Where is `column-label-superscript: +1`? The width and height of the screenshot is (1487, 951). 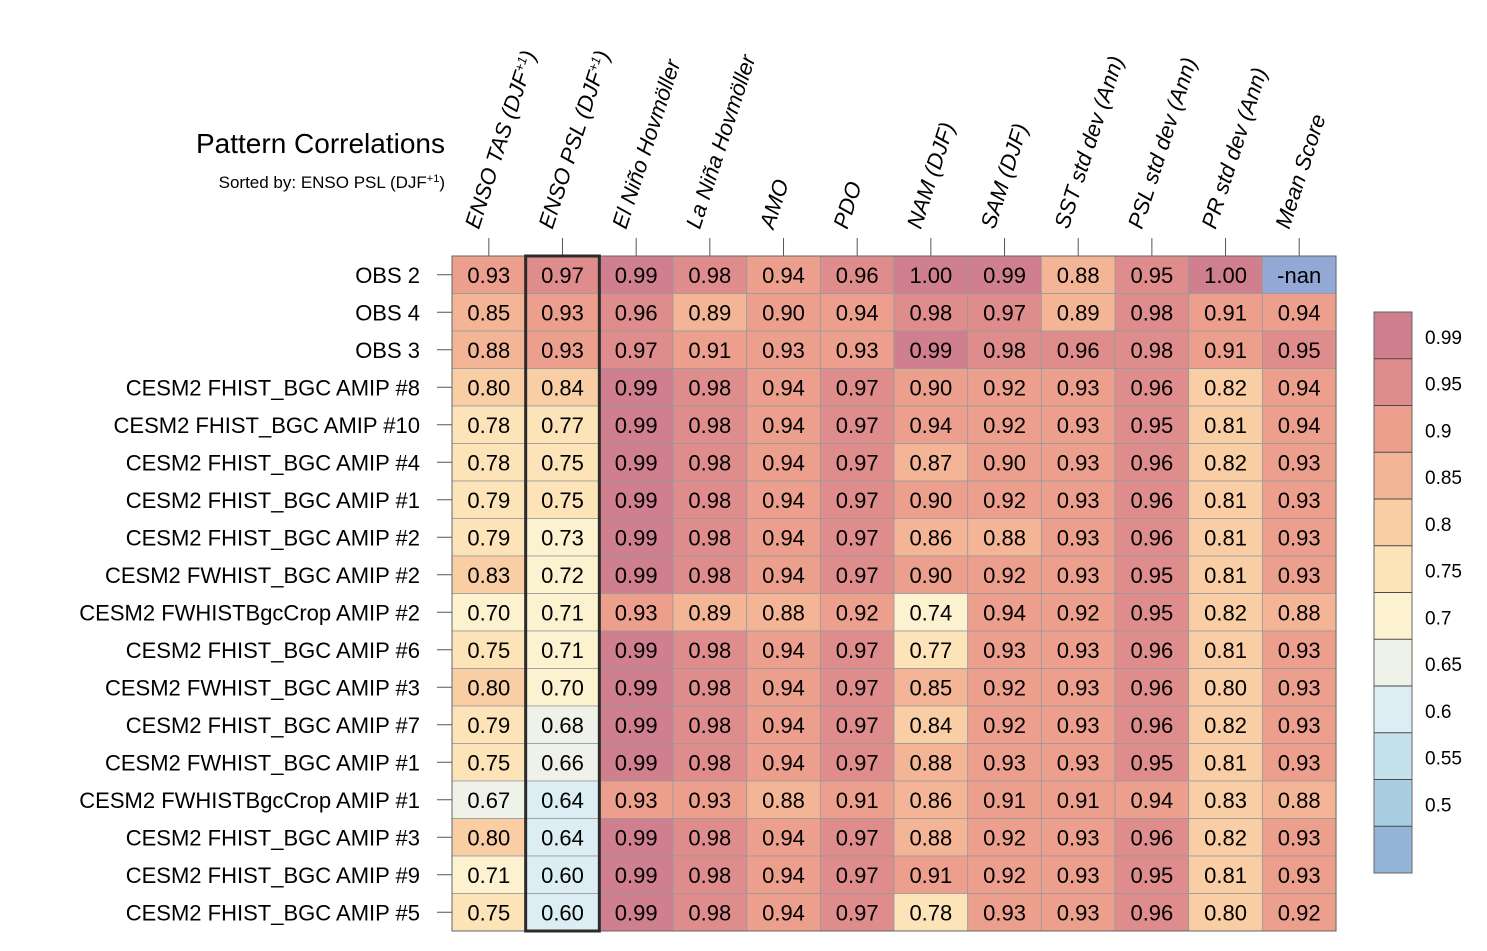
column-label-superscript: +1 is located at coordinates (593, 63).